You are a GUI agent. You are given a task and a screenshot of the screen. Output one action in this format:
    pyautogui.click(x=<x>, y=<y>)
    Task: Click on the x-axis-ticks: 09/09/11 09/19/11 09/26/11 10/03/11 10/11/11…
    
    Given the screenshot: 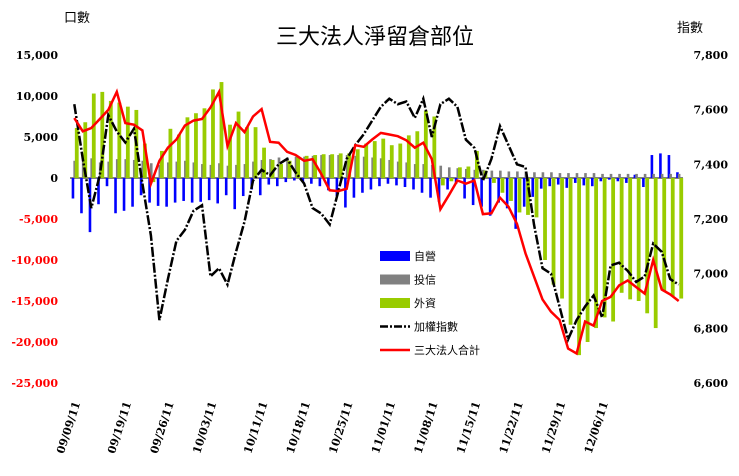 What is the action you would take?
    pyautogui.click(x=332, y=427)
    